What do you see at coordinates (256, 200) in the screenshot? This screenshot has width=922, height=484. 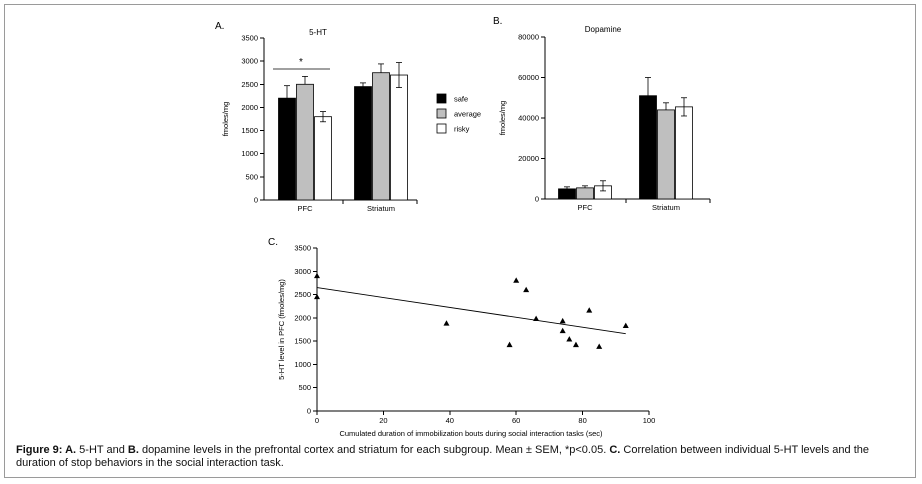 I see `a-y-tick-label: 0` at bounding box center [256, 200].